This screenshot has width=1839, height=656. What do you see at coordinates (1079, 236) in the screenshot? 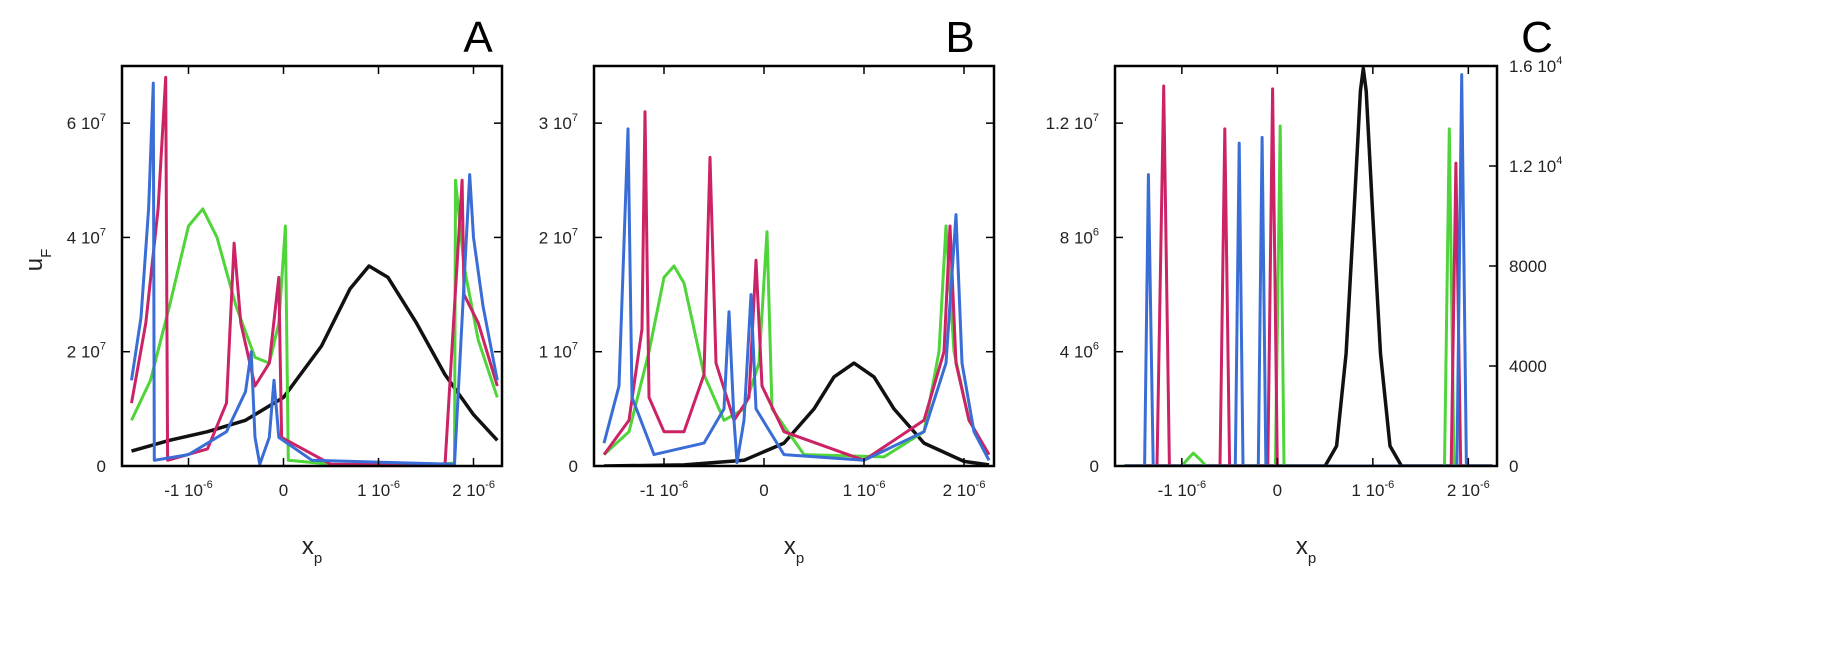
I see `y-tick-label: 8 106` at bounding box center [1079, 236].